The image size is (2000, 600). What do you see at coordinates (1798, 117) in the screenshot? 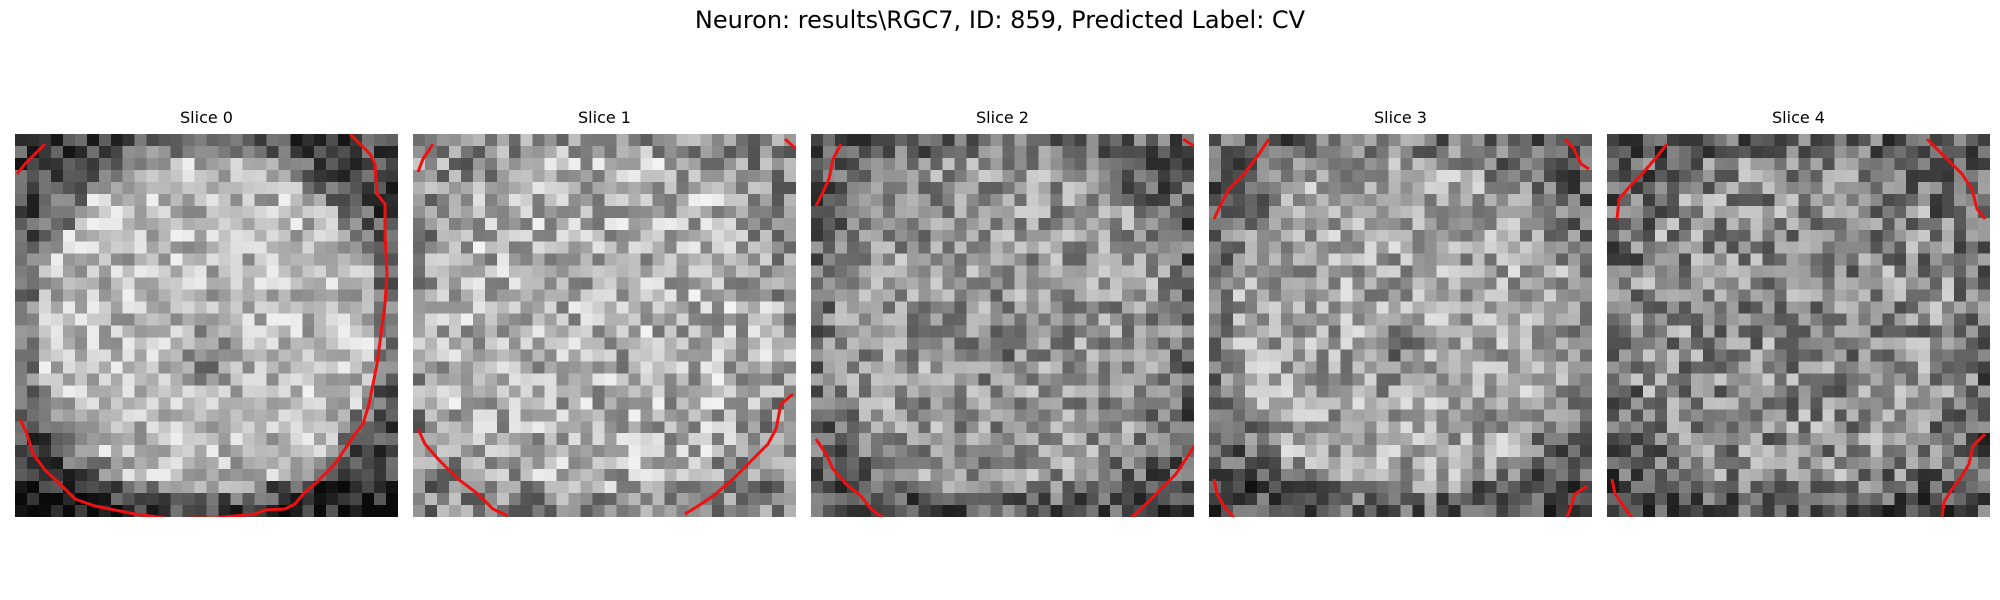
I see `slice-title: Slice 4` at bounding box center [1798, 117].